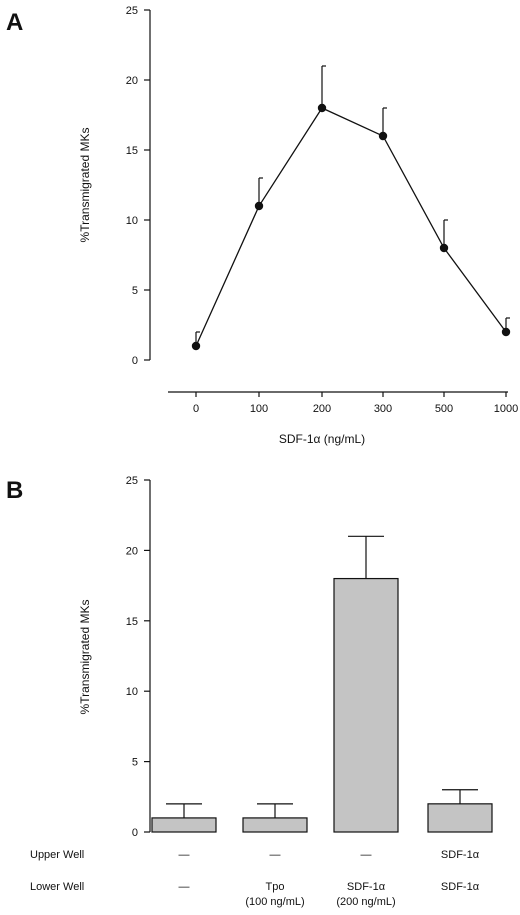 Image resolution: width=520 pixels, height=915 pixels. Describe the element at coordinates (132, 11) in the screenshot. I see `chart-a-y-tick-label: 25` at that location.